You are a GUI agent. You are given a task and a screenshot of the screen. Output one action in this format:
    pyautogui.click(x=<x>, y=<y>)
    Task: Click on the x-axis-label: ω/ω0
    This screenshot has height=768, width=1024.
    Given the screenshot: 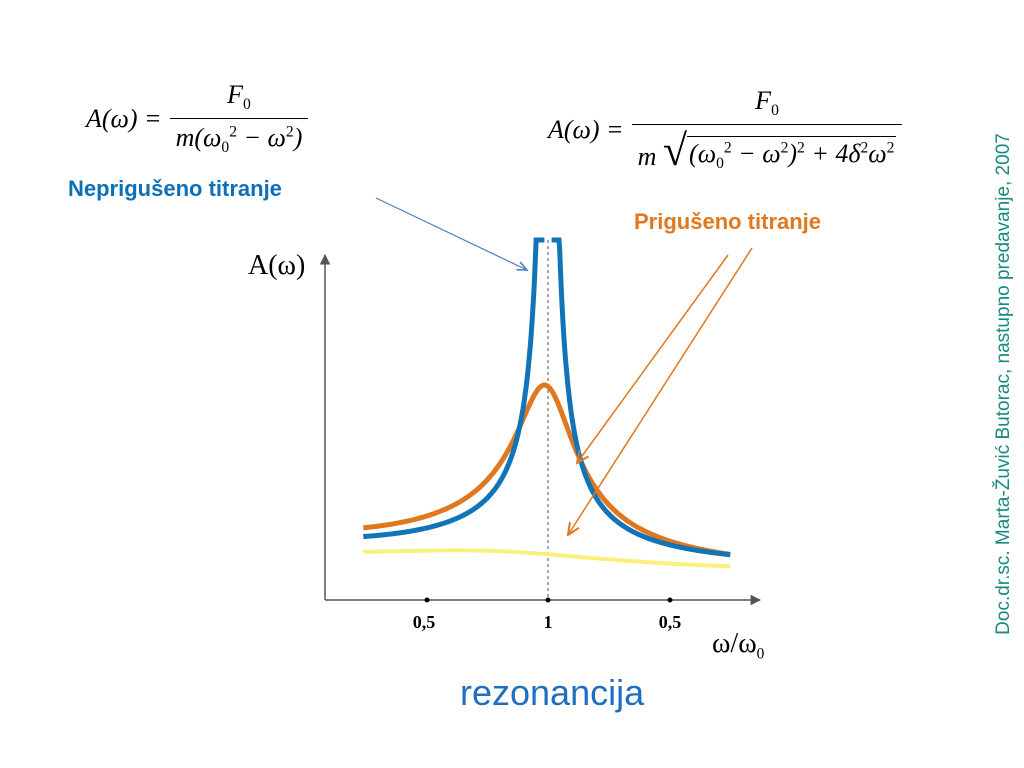 What is the action you would take?
    pyautogui.click(x=738, y=645)
    